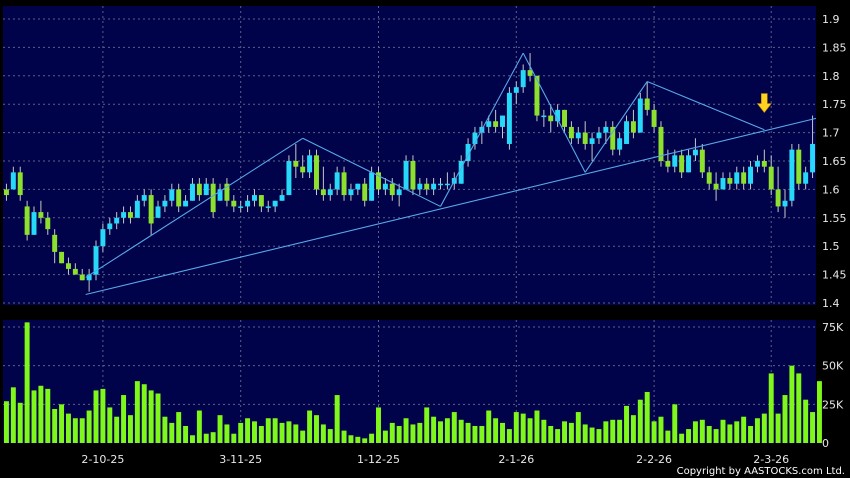  Describe the element at coordinates (834, 47) in the screenshot. I see `price-tick-label: 1.85` at that location.